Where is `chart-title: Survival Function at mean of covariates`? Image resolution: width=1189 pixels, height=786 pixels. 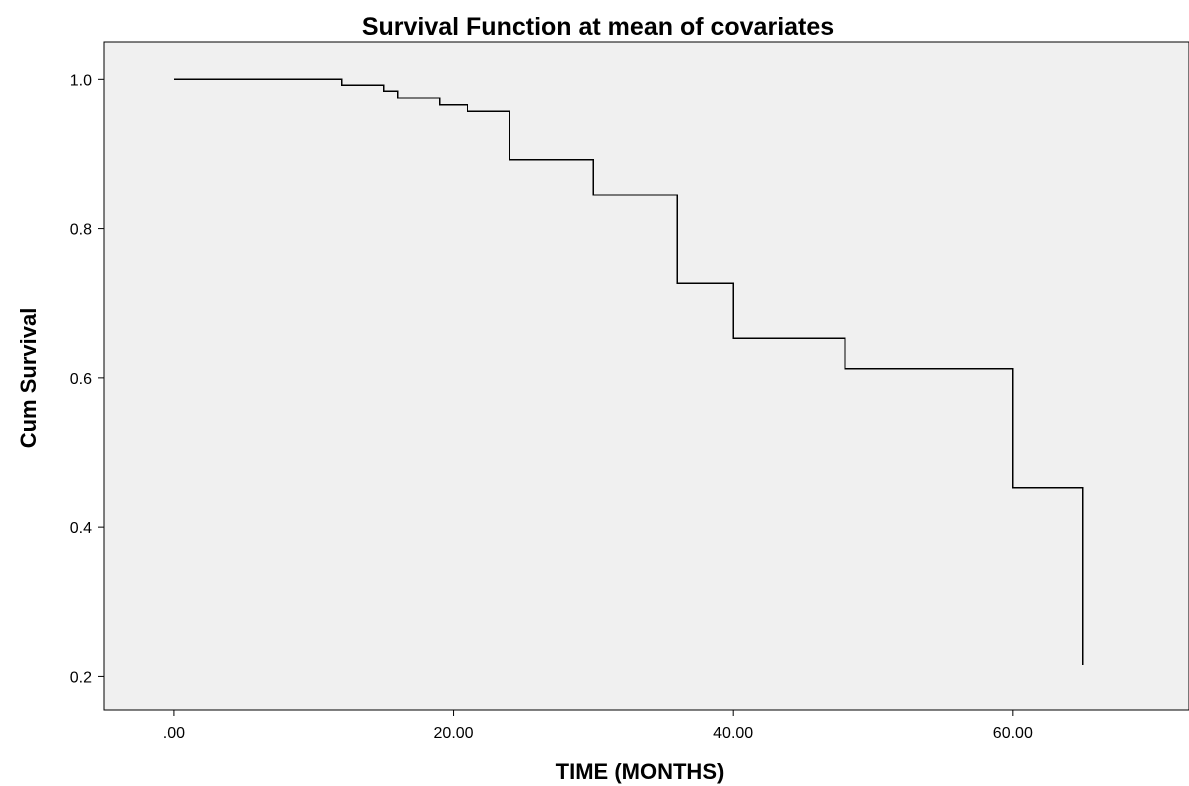
chart-title: Survival Function at mean of covariates is located at coordinates (598, 27).